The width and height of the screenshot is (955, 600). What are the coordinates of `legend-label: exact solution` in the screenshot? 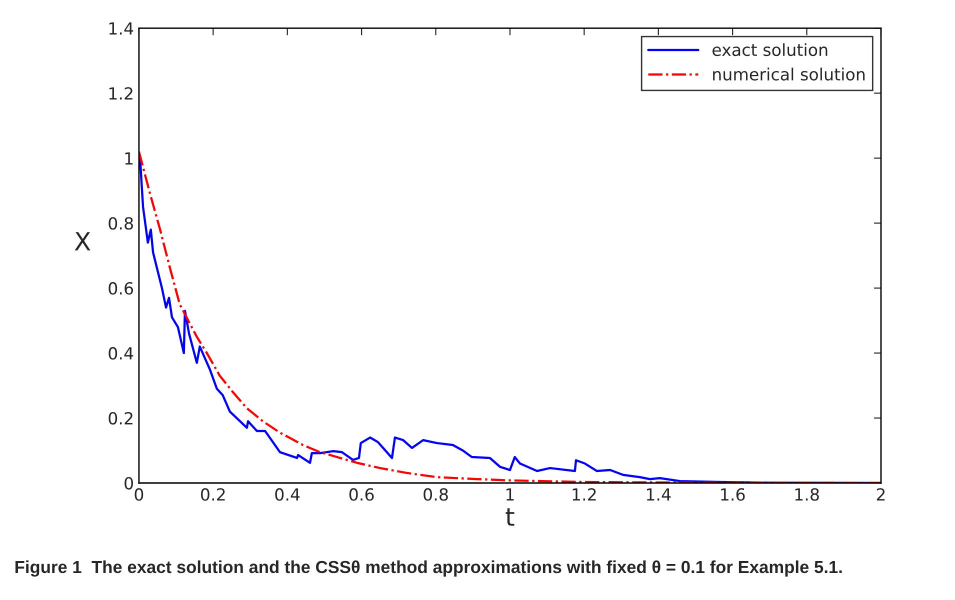 It's located at (770, 49).